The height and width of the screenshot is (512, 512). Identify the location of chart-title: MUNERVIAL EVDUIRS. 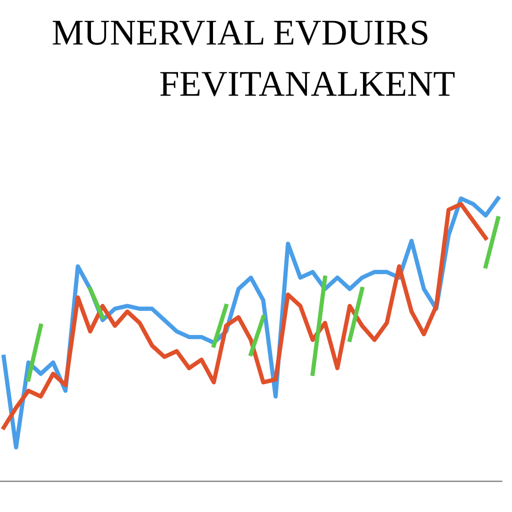
(240, 33).